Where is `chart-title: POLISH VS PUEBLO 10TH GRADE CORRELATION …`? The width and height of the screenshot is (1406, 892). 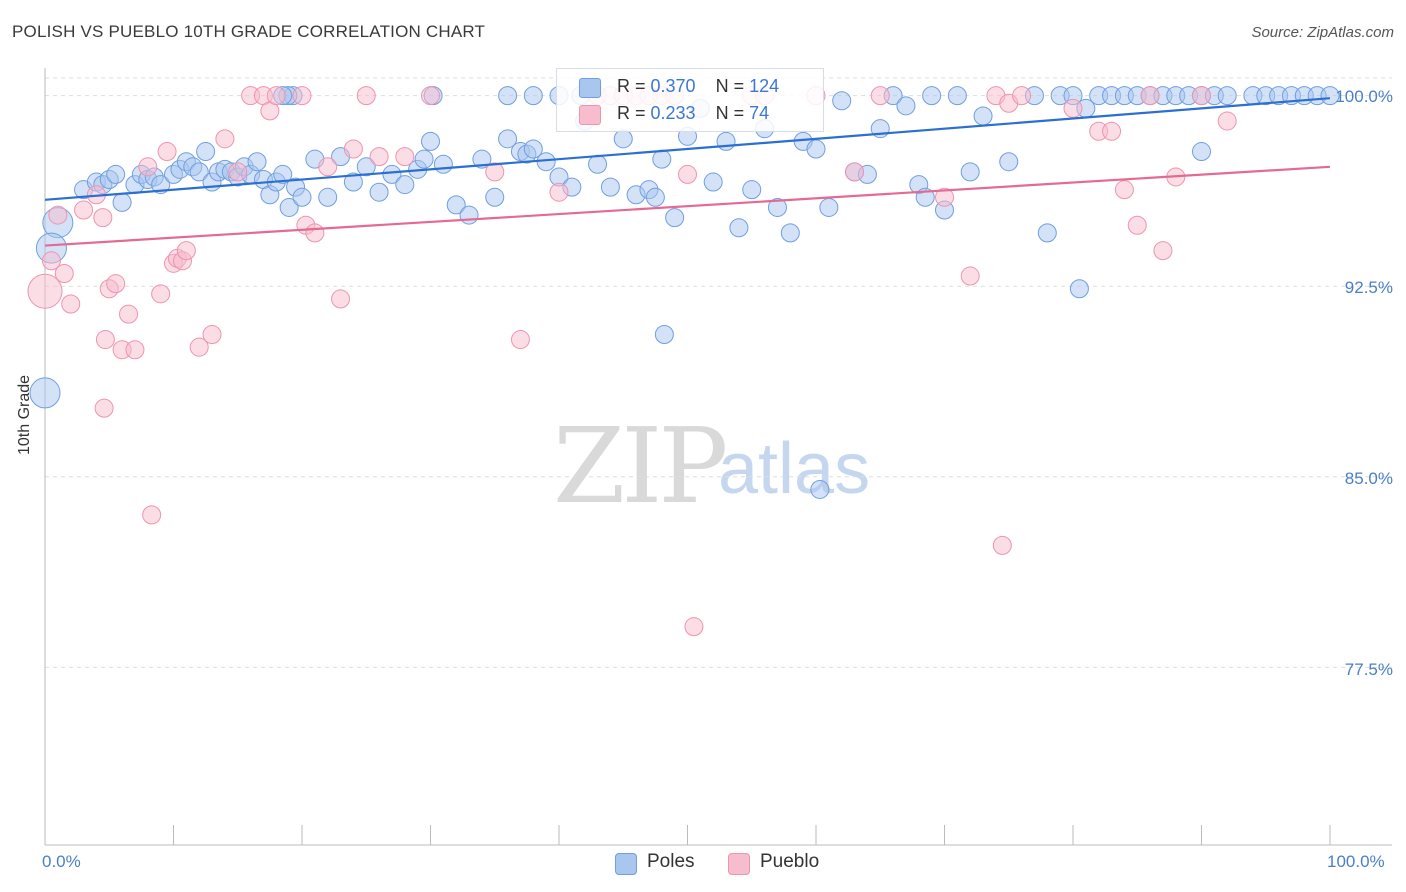 chart-title: POLISH VS PUEBLO 10TH GRADE CORRELATION … is located at coordinates (249, 31).